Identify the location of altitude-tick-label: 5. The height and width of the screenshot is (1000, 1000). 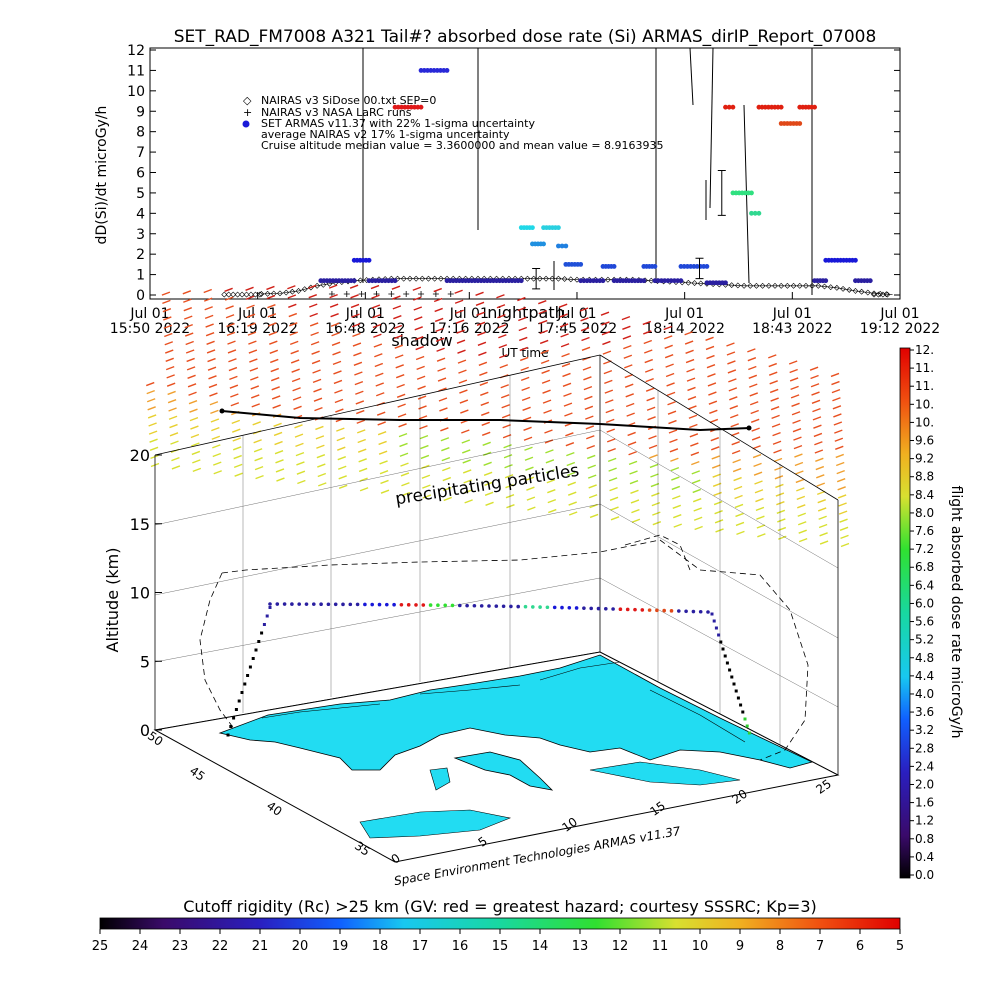
(145, 661).